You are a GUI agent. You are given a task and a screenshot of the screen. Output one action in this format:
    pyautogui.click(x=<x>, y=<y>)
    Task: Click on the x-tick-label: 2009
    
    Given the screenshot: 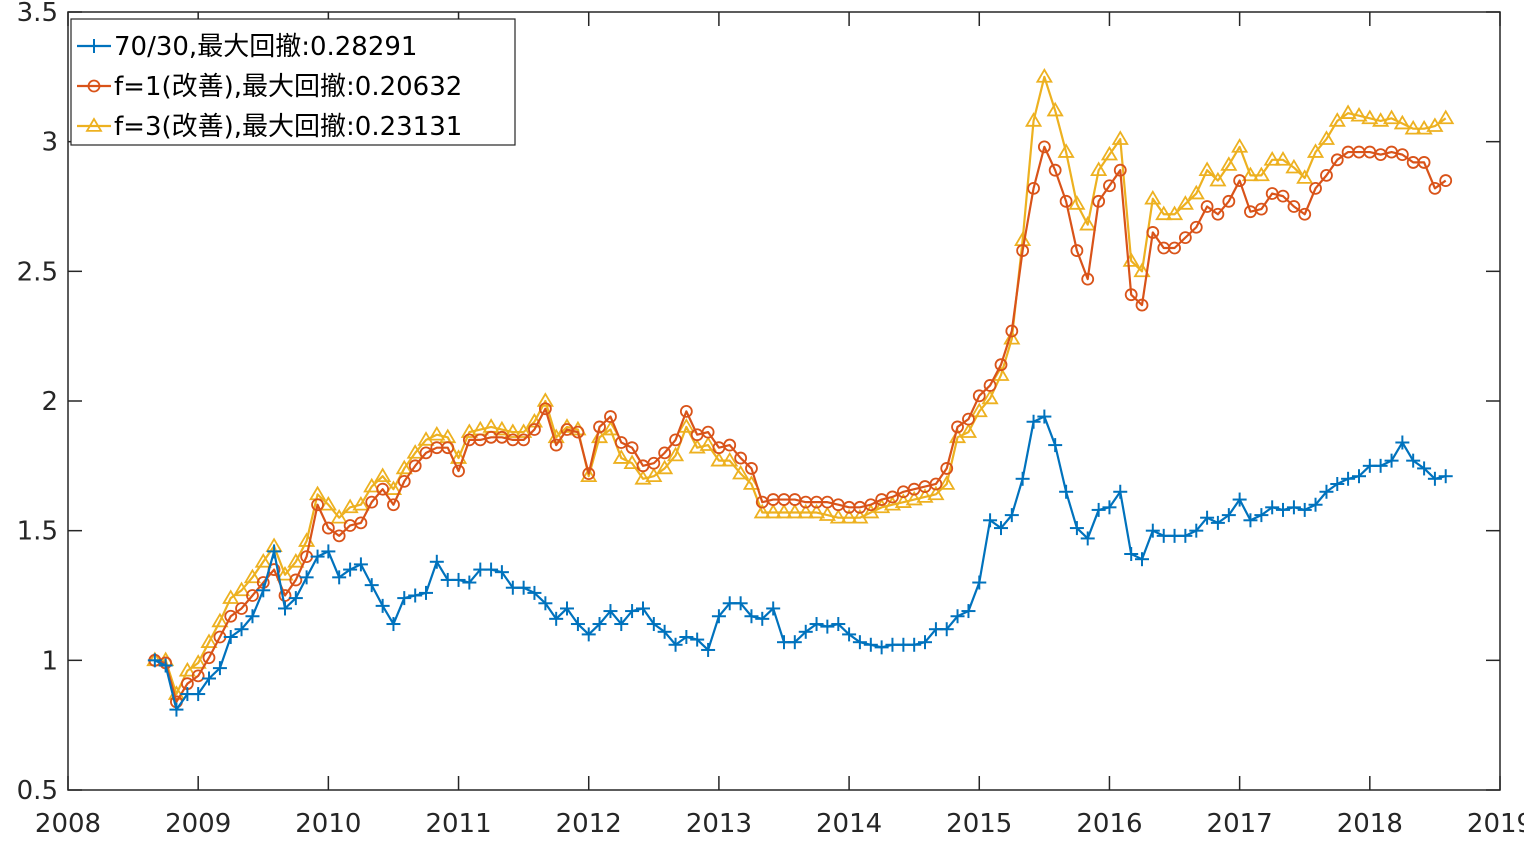 What is the action you would take?
    pyautogui.click(x=198, y=824)
    